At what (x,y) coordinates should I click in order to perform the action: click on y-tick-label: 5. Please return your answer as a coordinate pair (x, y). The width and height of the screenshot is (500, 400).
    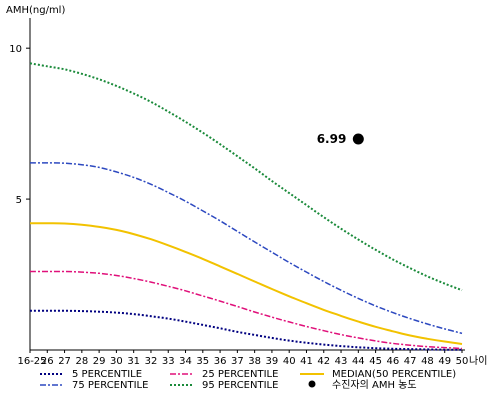
    Looking at the image, I should click on (19, 200).